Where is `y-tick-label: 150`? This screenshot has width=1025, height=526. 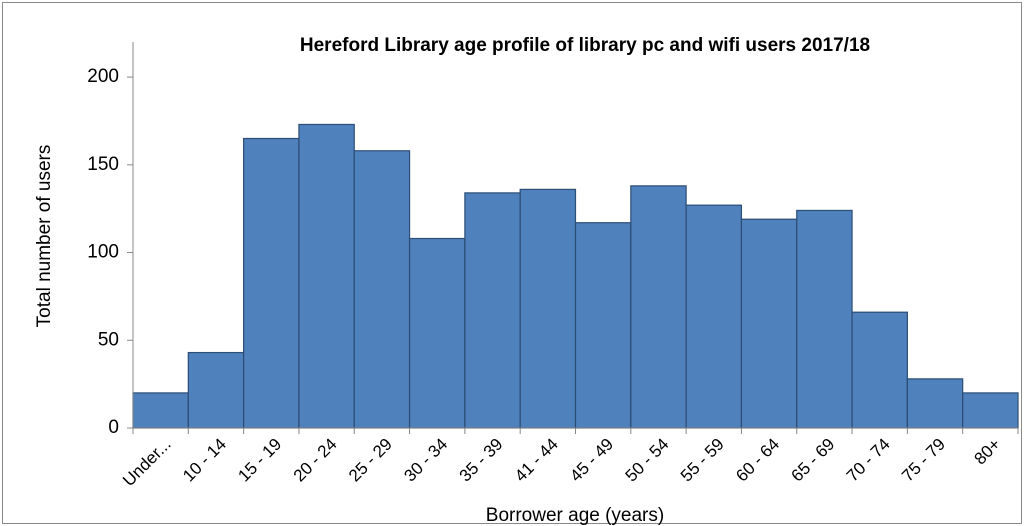
y-tick-label: 150 is located at coordinates (103, 164).